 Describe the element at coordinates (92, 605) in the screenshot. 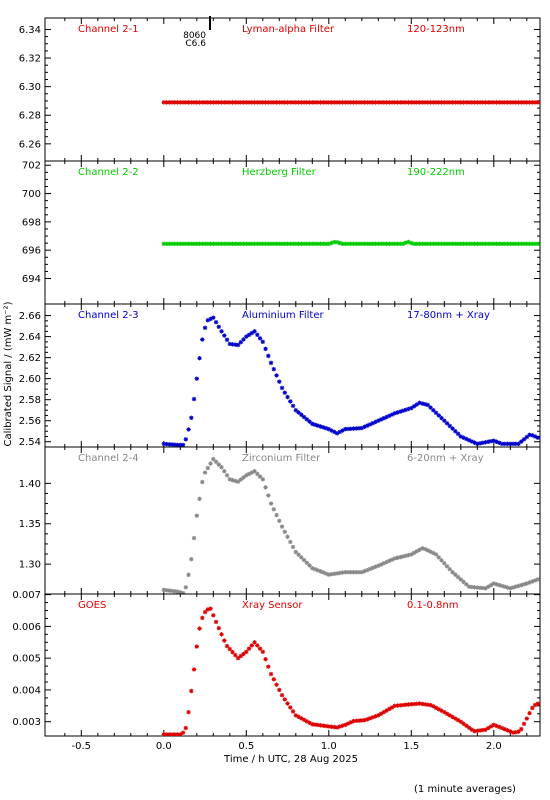

I see `channel-label: GOES` at that location.